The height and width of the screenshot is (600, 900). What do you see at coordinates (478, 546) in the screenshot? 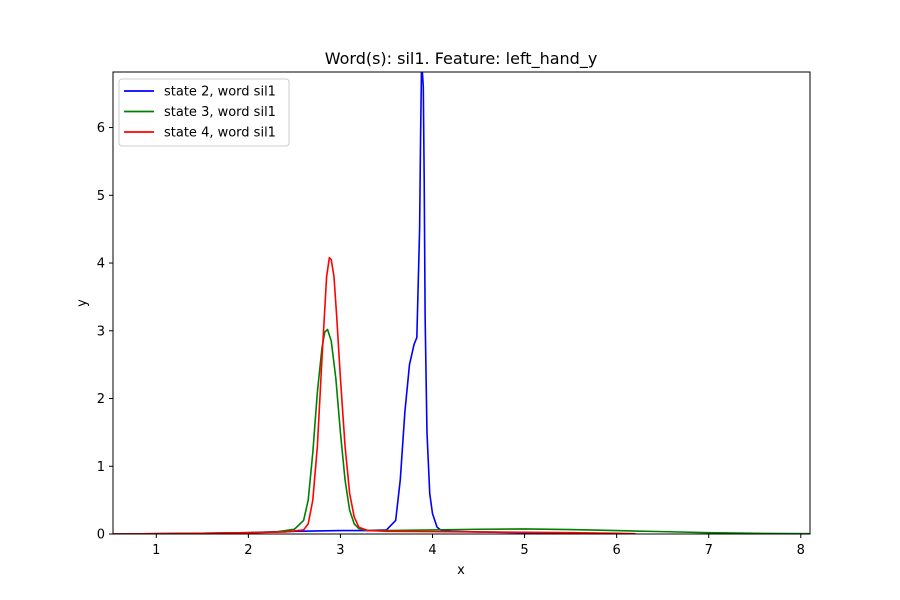
I see `x-axis: 1 2 3 4 5 6 7 8` at bounding box center [478, 546].